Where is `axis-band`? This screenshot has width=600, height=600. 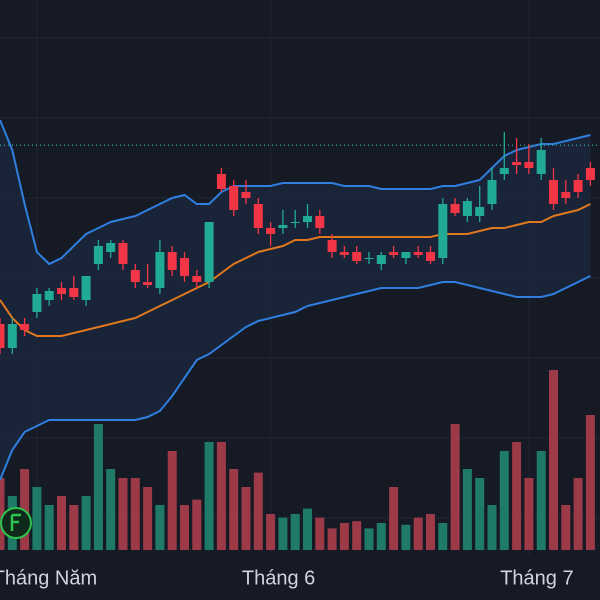
axis-band is located at coordinates (300, 578).